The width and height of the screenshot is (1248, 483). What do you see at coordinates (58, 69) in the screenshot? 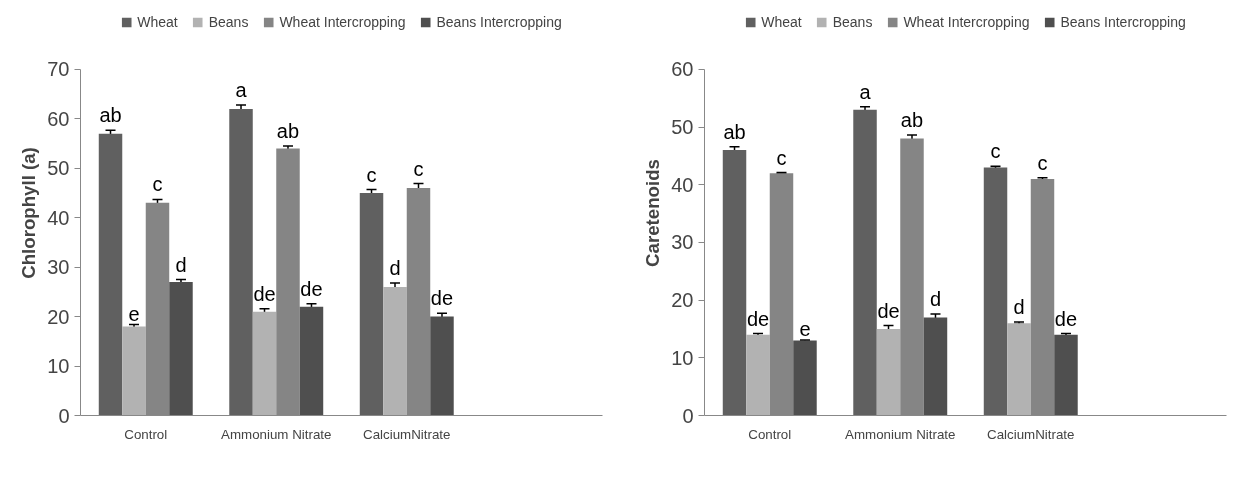
I see `y-tick-label: 70` at bounding box center [58, 69].